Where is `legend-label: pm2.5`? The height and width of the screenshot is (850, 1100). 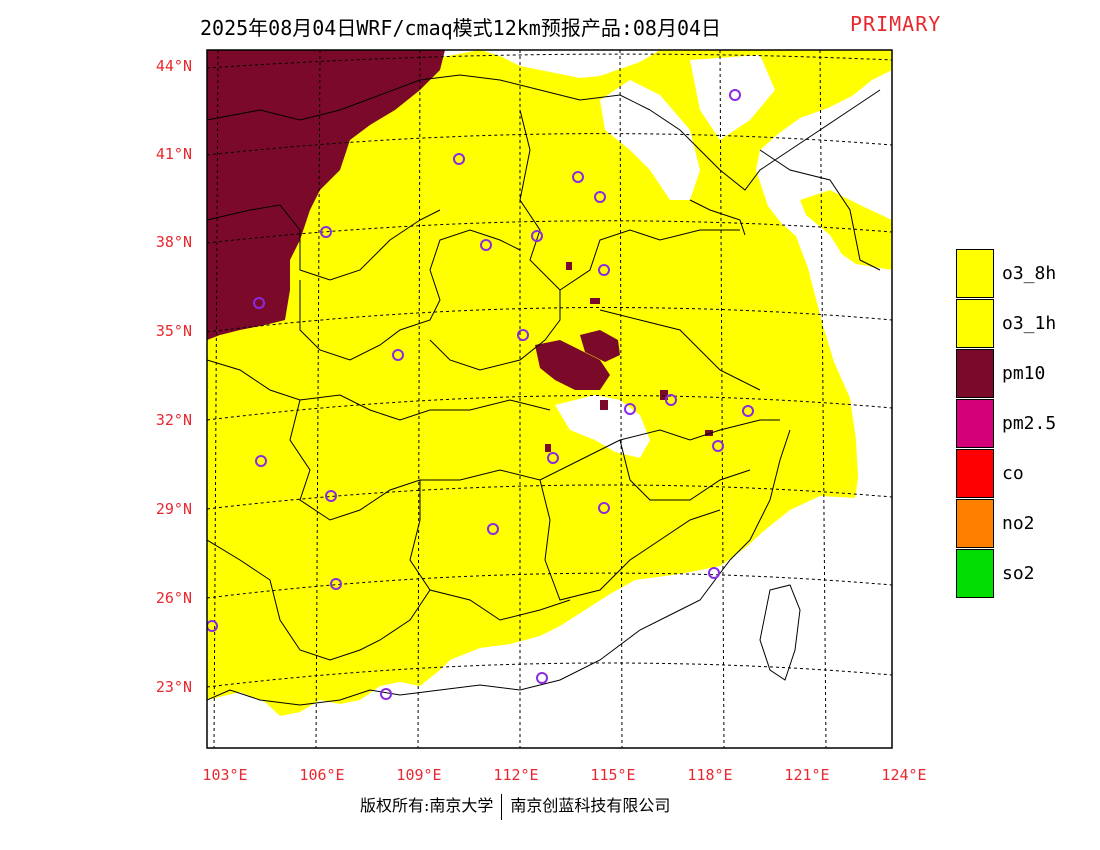 legend-label: pm2.5 is located at coordinates (1029, 423).